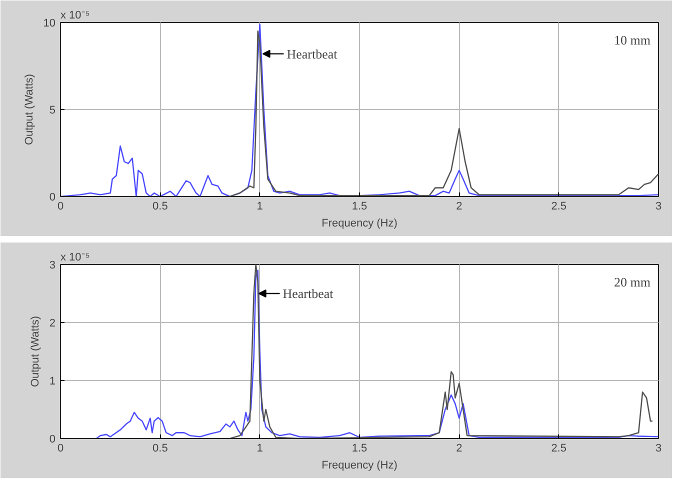 This screenshot has width=677, height=486. What do you see at coordinates (52, 382) in the screenshot?
I see `y-tick-label: 1` at bounding box center [52, 382].